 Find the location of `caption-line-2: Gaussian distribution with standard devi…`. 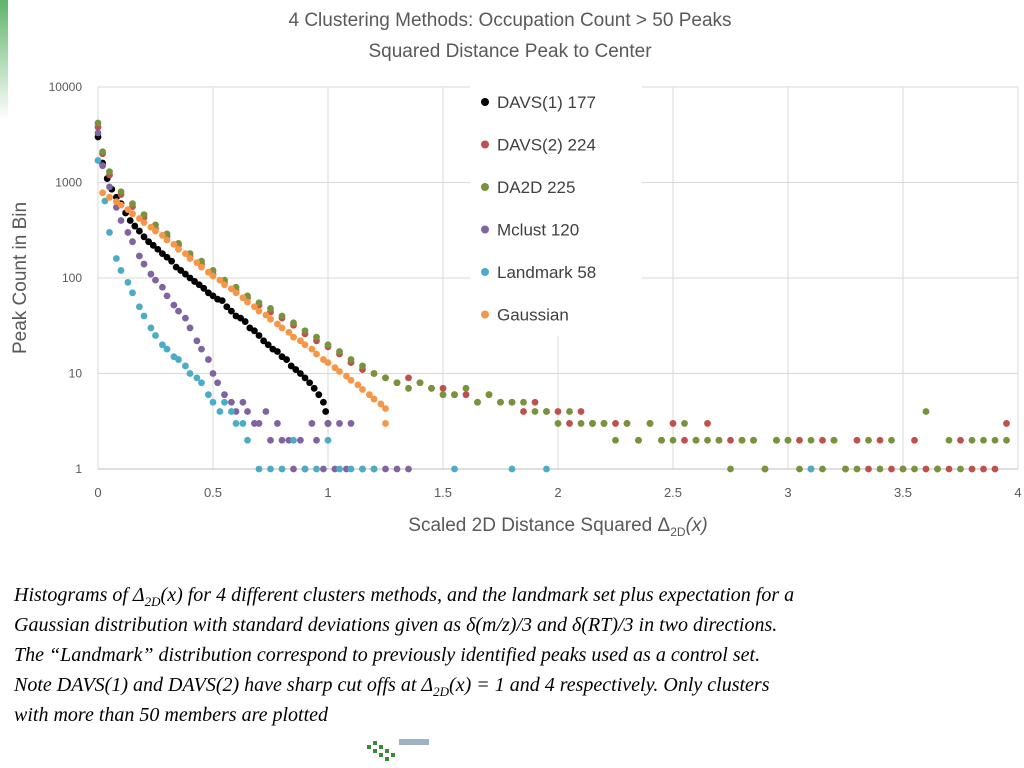

caption-line-2: Gaussian distribution with standard devi… is located at coordinates (396, 625).